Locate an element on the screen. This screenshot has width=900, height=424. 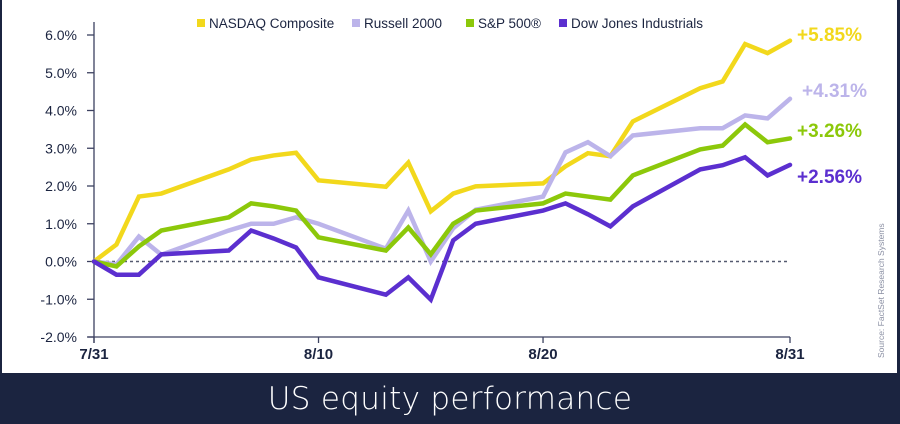
x-tick-label: 8/31 is located at coordinates (789, 354).